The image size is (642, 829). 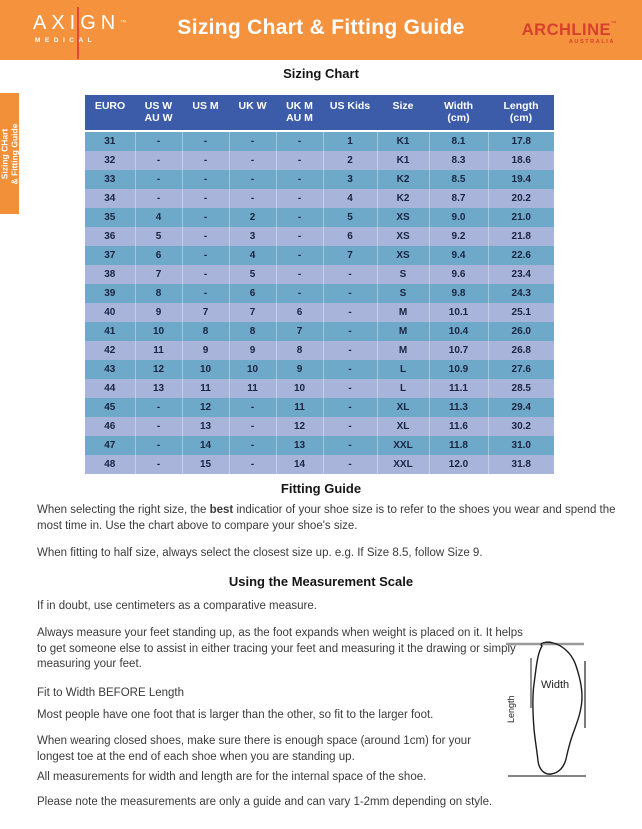 I want to click on table-cell: 20.2, so click(x=521, y=198).